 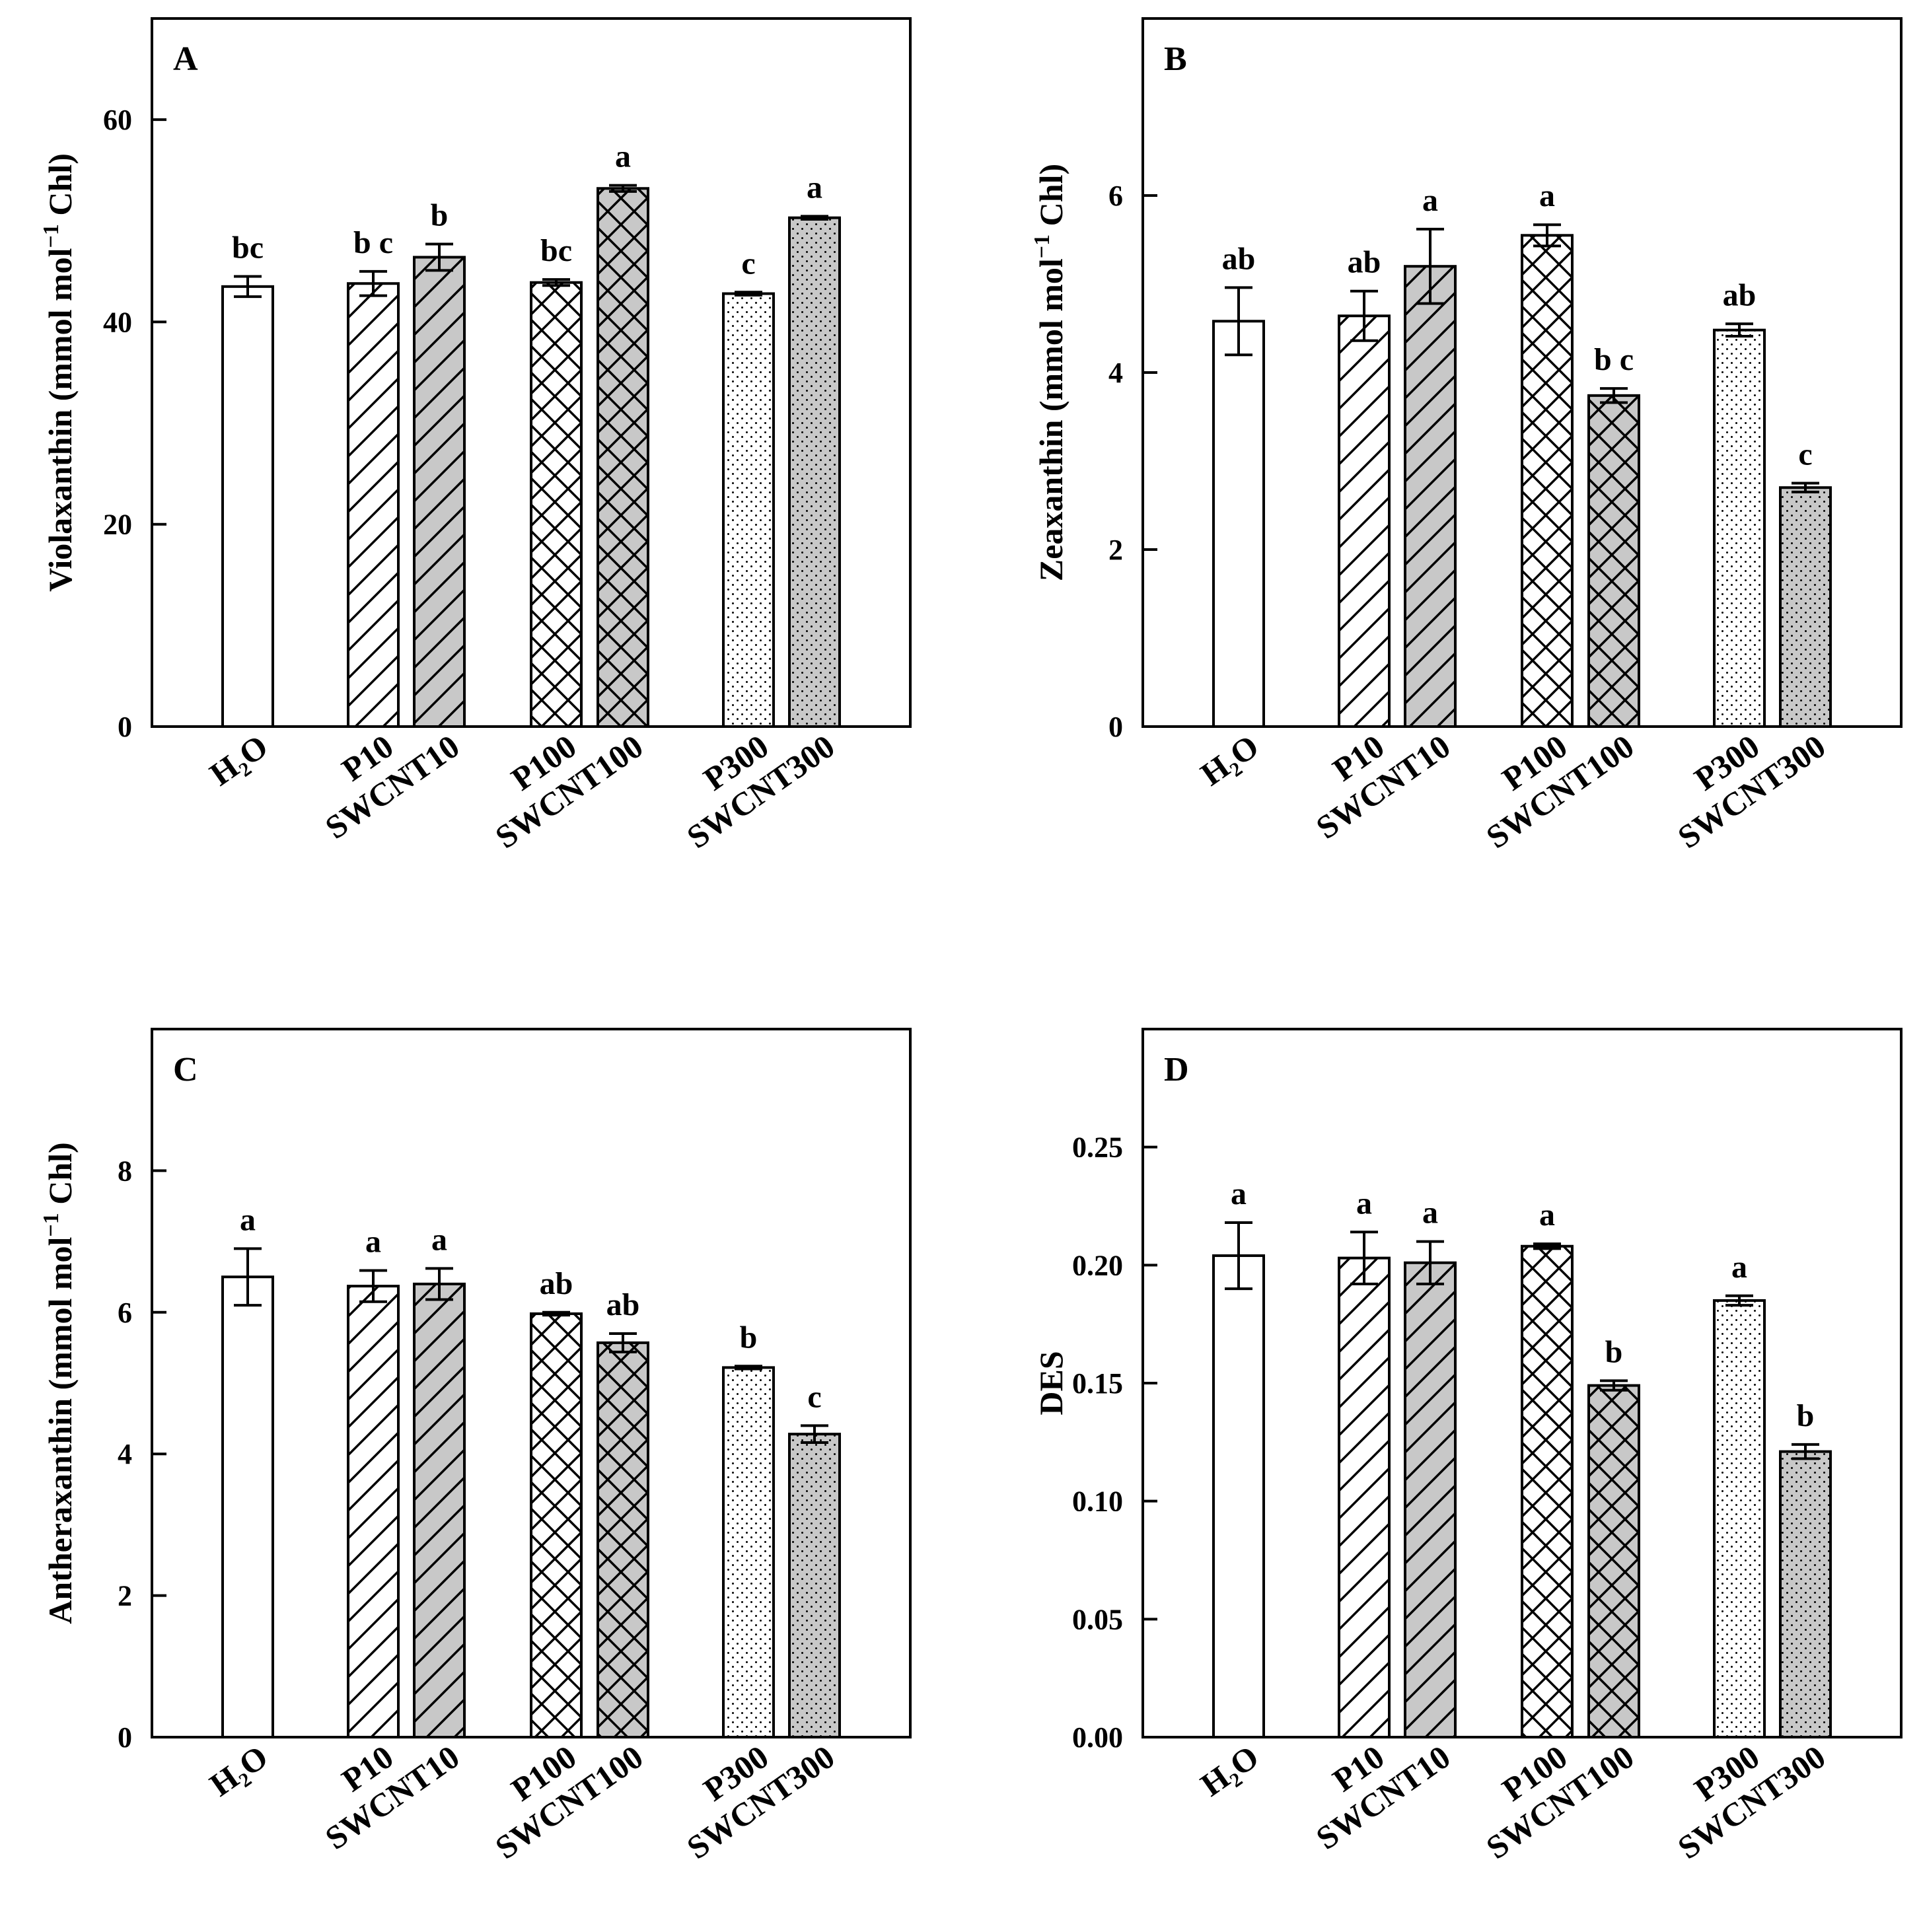 I want to click on y-axis-label: Antheraxanthin (mmol mol−1 Chl), so click(x=59, y=1383).